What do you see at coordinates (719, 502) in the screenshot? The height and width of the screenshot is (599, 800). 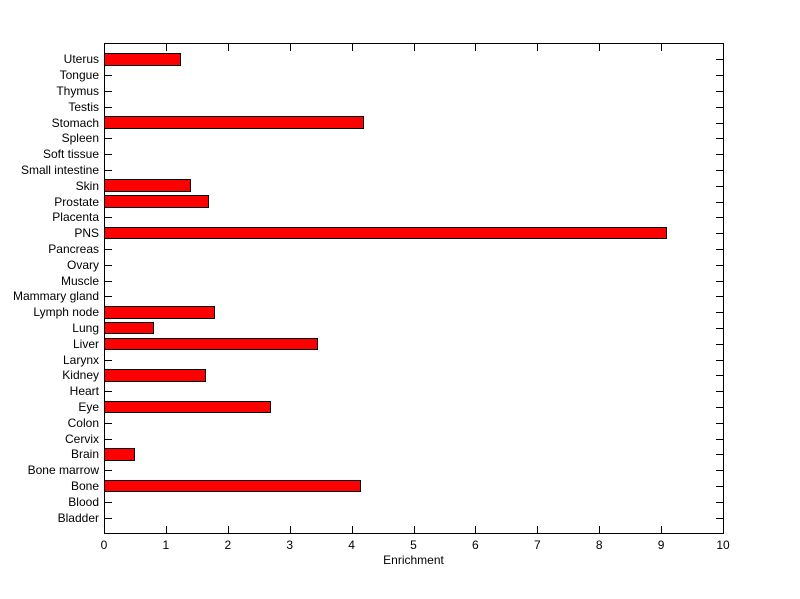 I see `y-tick-right-blood` at bounding box center [719, 502].